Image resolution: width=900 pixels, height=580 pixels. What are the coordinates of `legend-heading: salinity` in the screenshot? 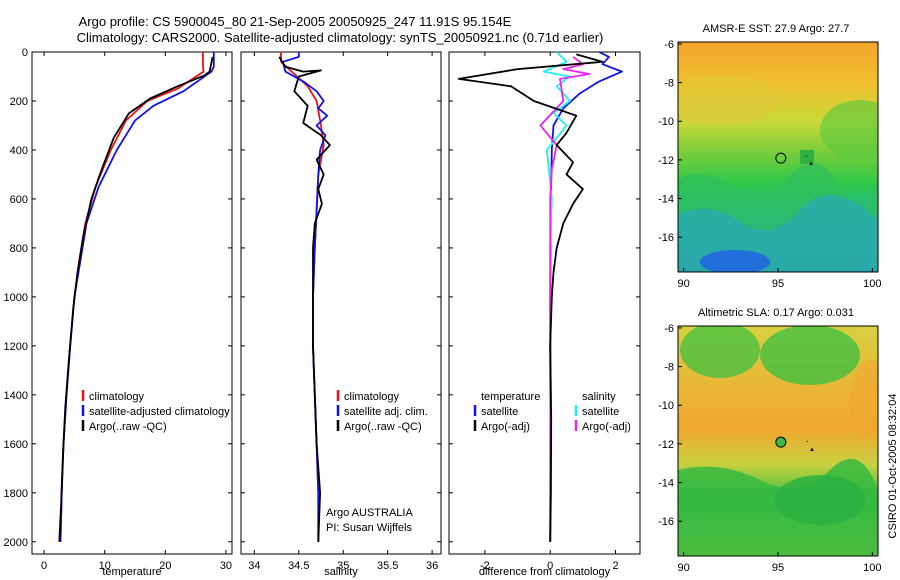 It's located at (599, 397).